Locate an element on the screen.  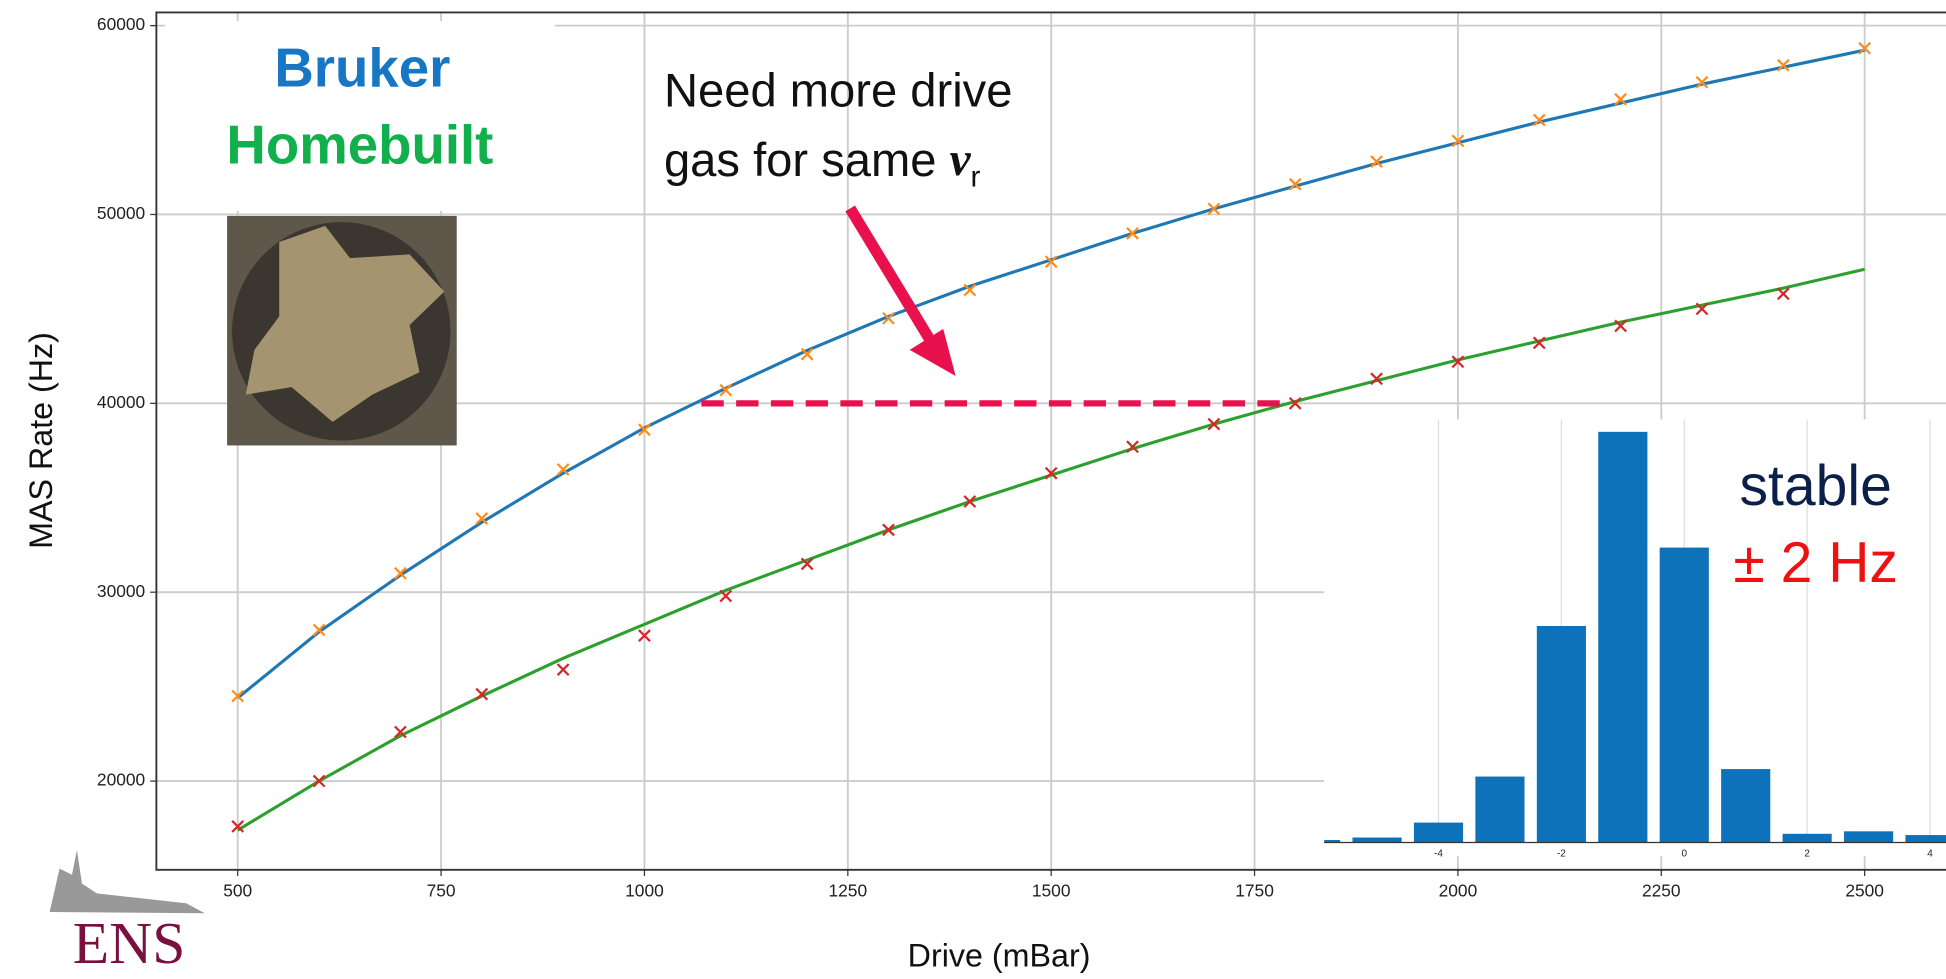
x-tick-label: 1750 is located at coordinates (1254, 891).